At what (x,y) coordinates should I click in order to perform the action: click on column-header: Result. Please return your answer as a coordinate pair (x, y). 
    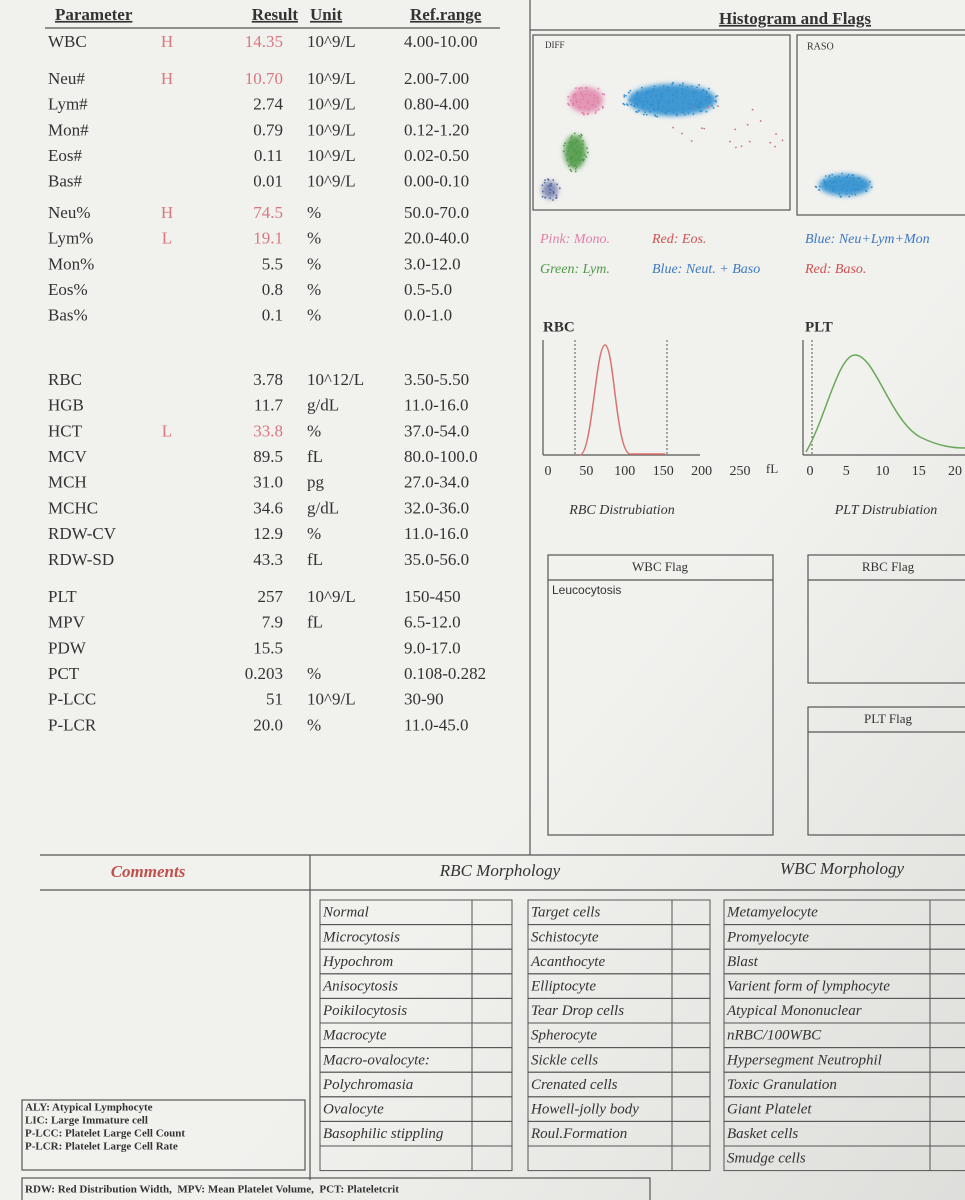
    Looking at the image, I should click on (275, 14).